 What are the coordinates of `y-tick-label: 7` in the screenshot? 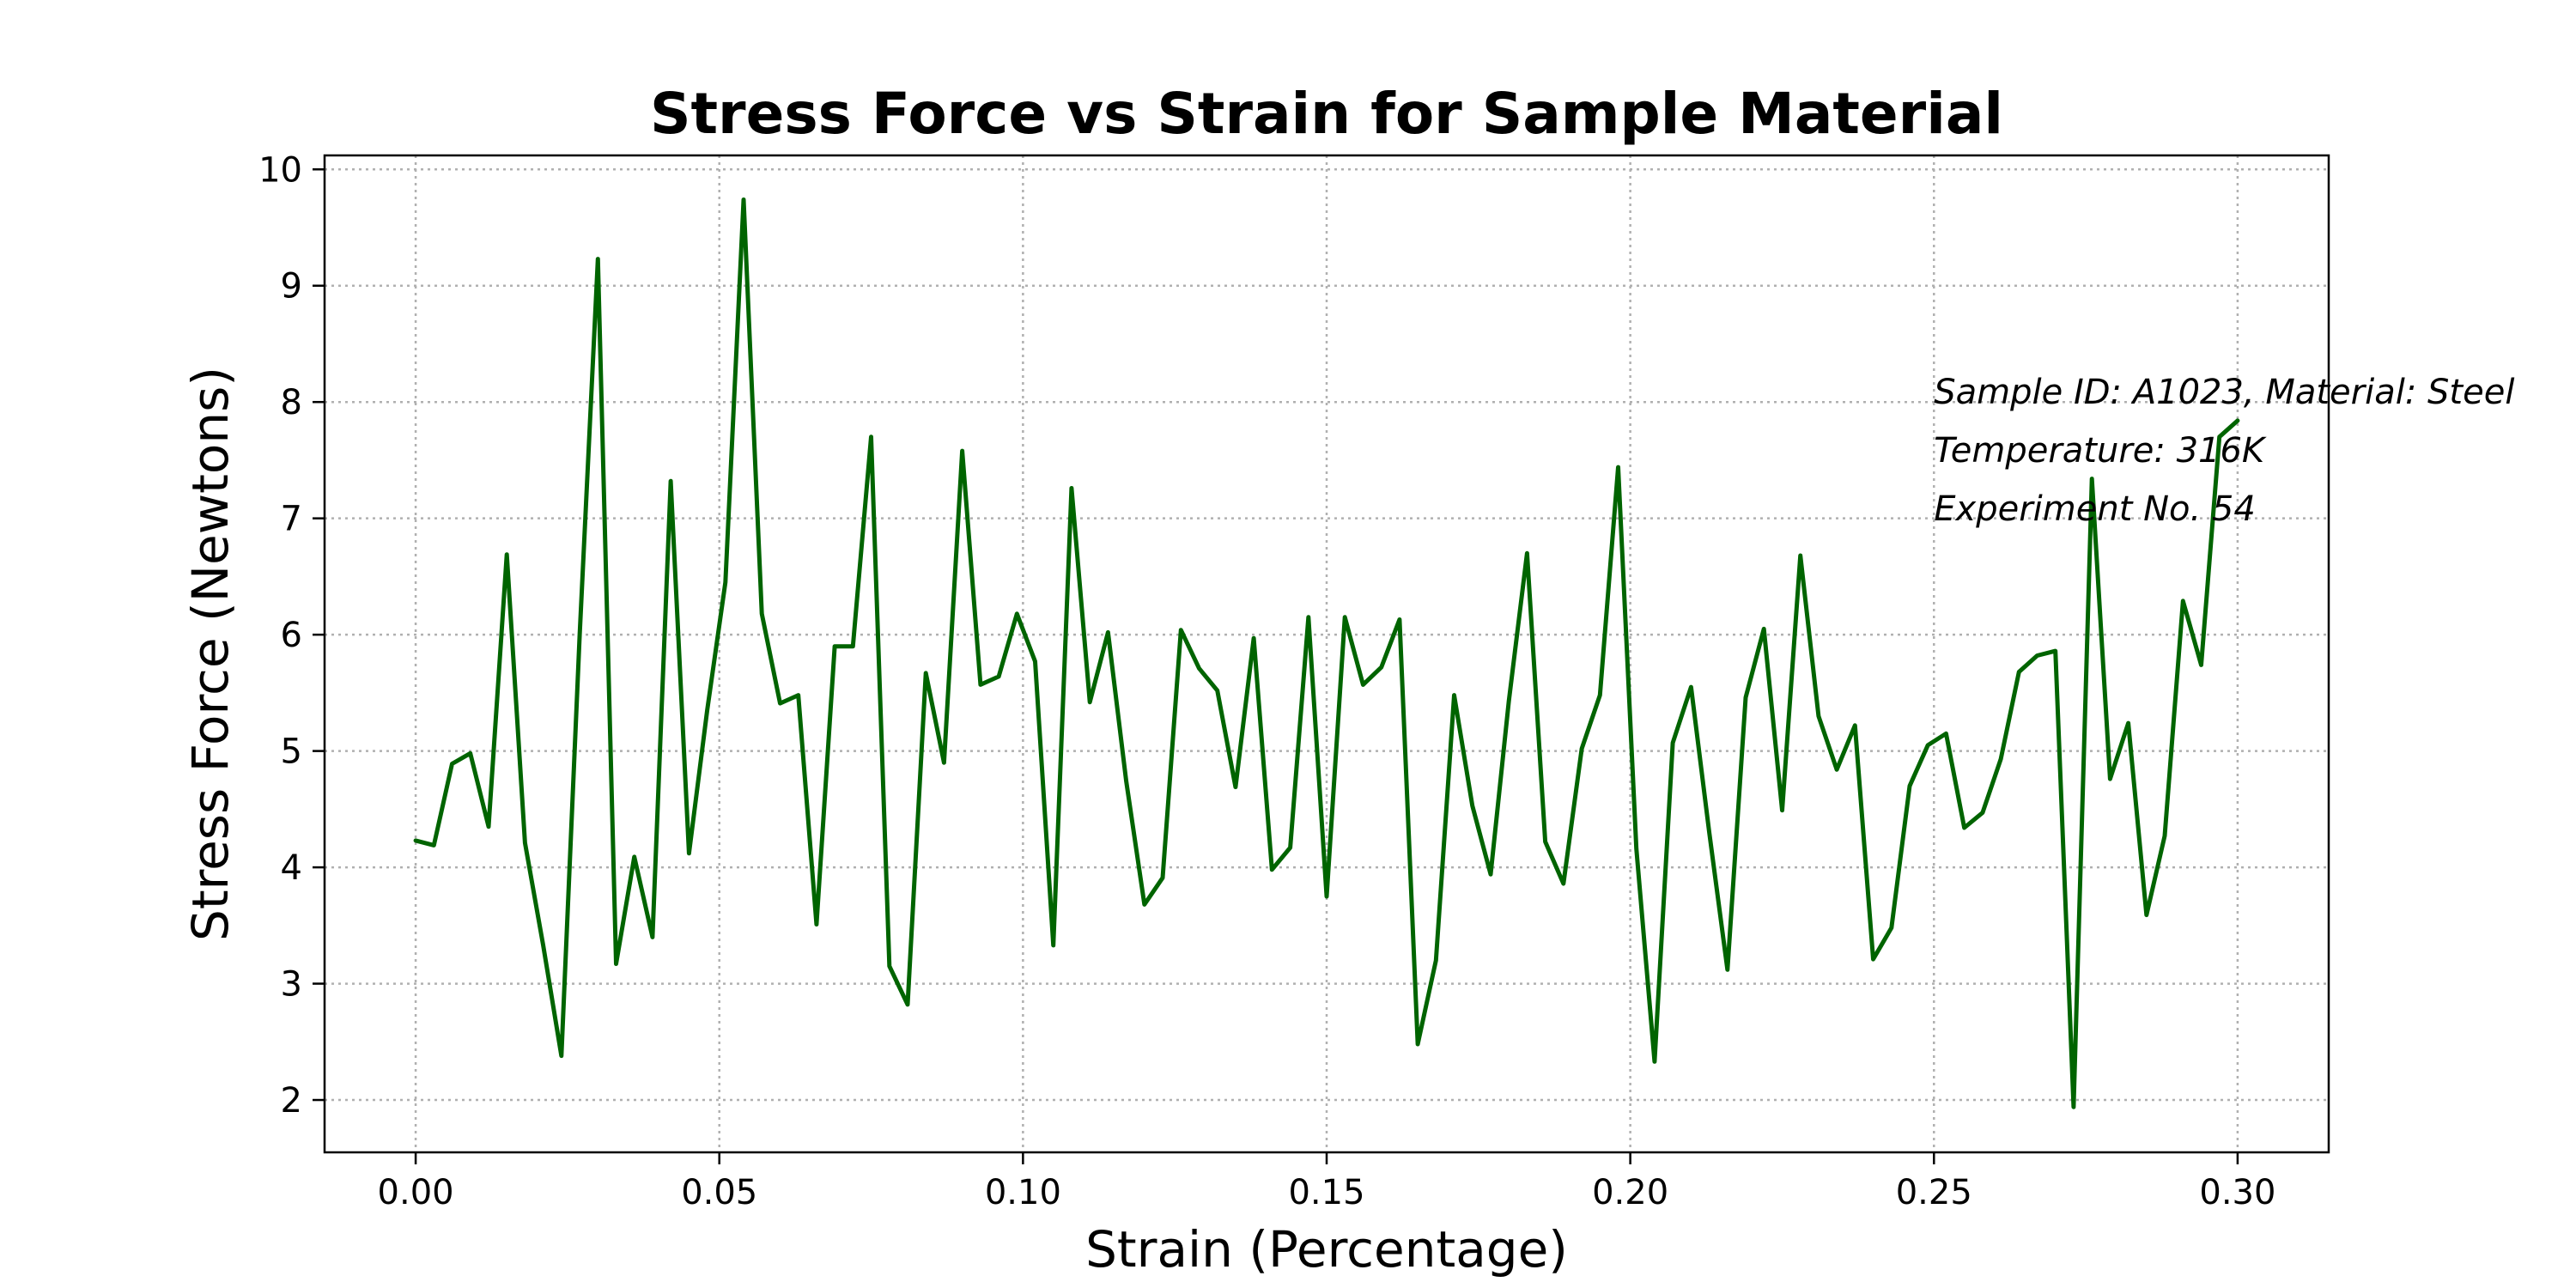 It's located at (291, 519).